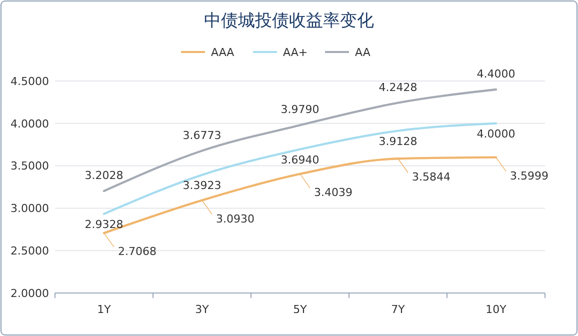 The width and height of the screenshot is (578, 336). I want to click on y-tick-label: 3.5000, so click(29, 166).